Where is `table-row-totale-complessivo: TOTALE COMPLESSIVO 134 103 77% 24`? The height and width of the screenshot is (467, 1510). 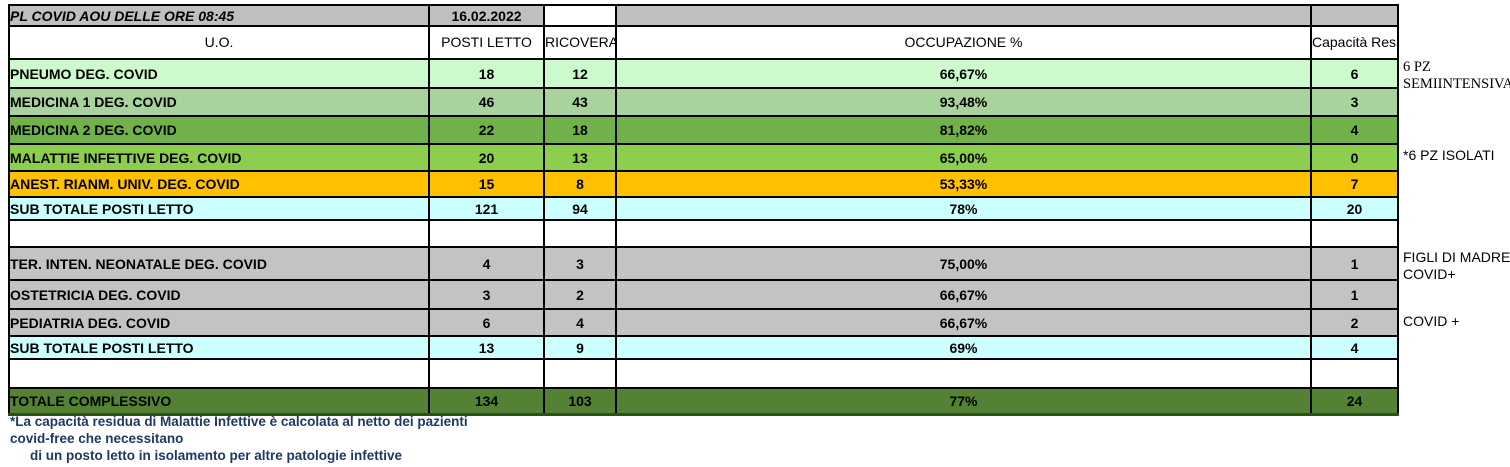 table-row-totale-complessivo: TOTALE COMPLESSIVO 134 103 77% 24 is located at coordinates (703, 401).